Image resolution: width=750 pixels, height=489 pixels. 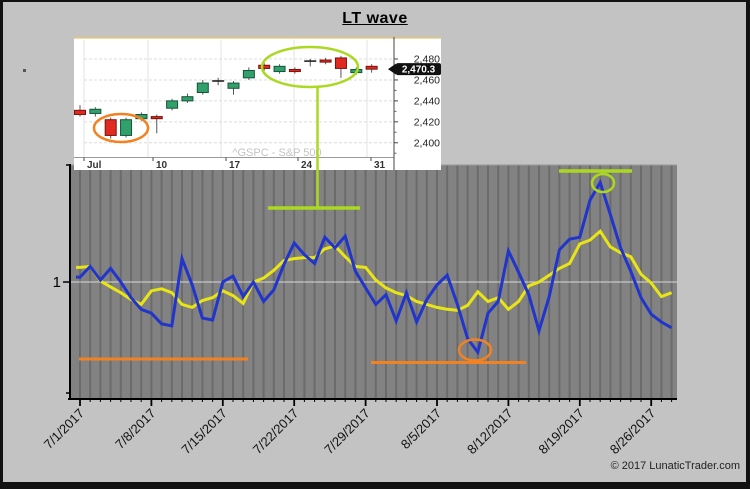 What do you see at coordinates (57, 282) in the screenshot?
I see `y-axis-label: 1` at bounding box center [57, 282].